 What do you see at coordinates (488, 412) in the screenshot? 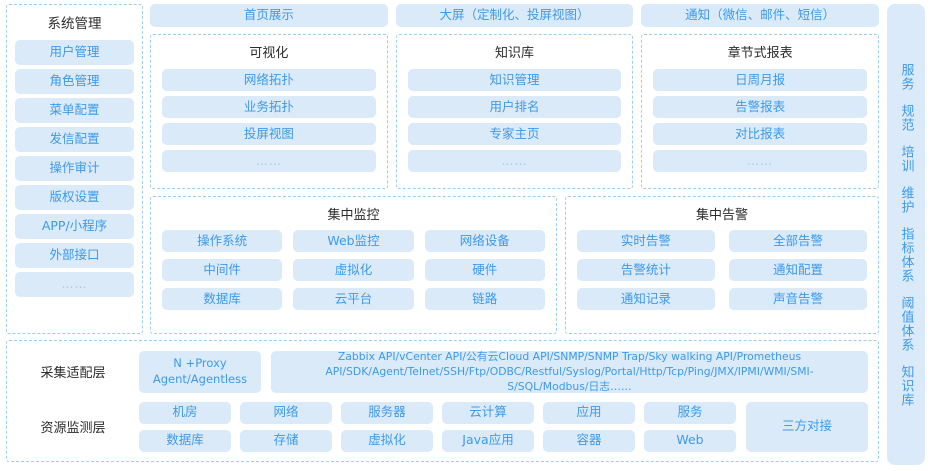
I see `resource-item-cloud-computing: 云计算` at bounding box center [488, 412].